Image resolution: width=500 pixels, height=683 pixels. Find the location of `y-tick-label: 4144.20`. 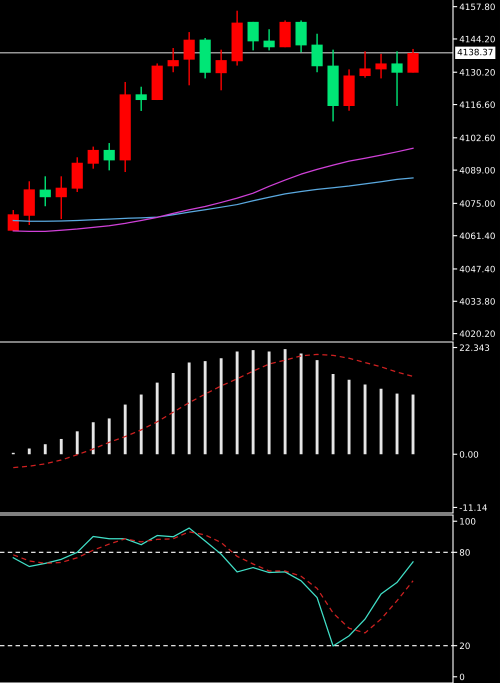

y-tick-label: 4144.20 is located at coordinates (477, 39).